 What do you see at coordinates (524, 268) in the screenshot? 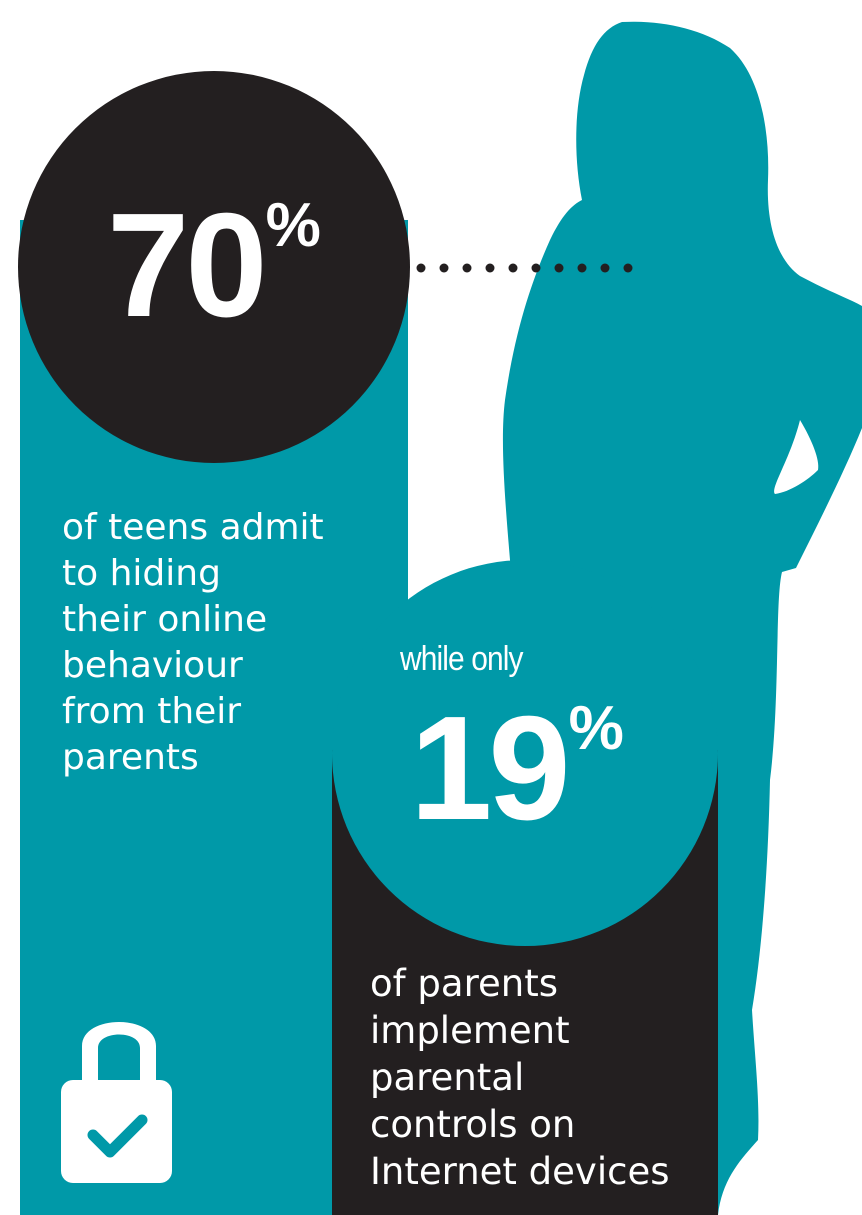
I see `dotted-connector` at bounding box center [524, 268].